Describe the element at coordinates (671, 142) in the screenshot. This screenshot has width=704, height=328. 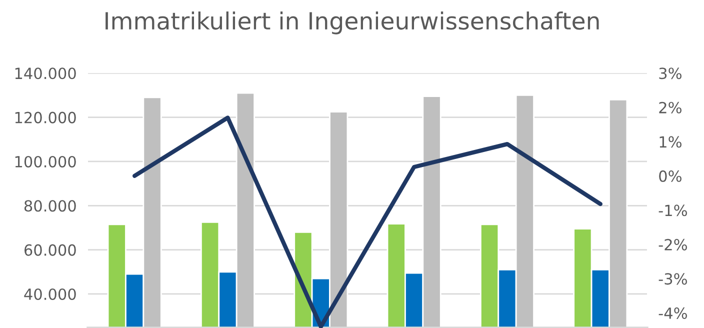
I see `y2-tick-label: 1%` at that location.